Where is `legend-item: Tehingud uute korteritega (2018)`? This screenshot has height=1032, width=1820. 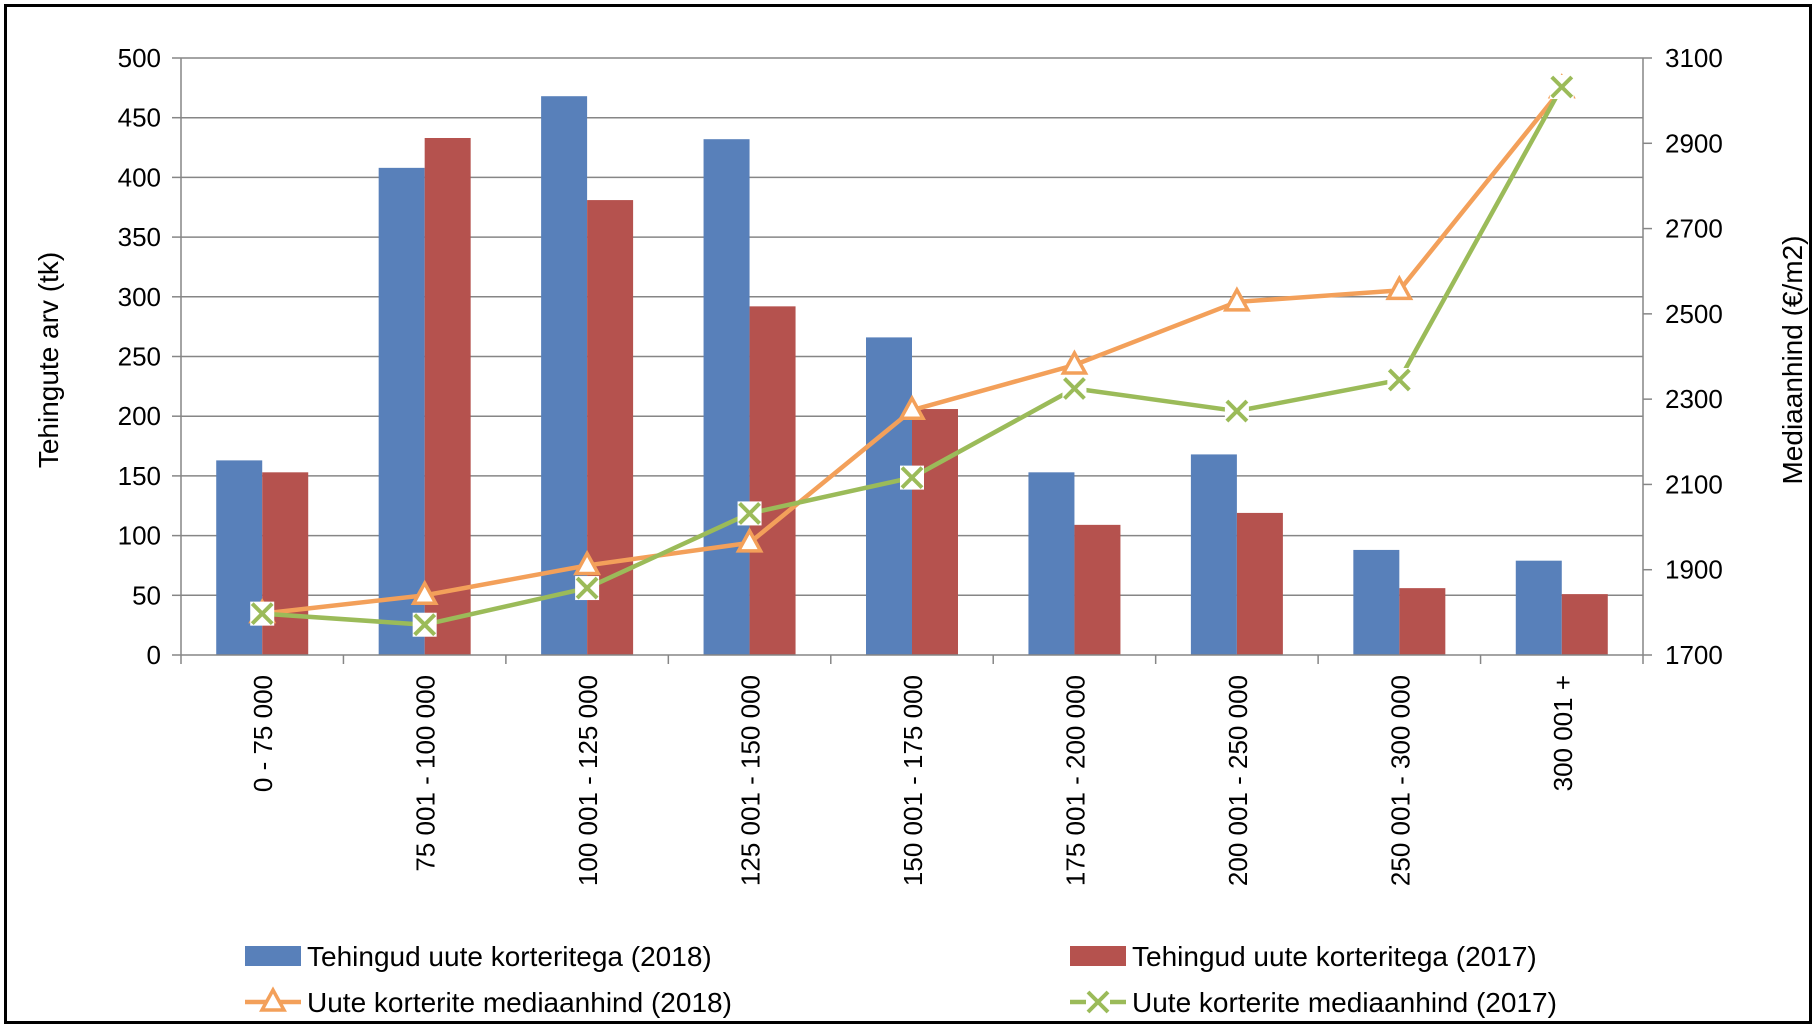
legend-item: Tehingud uute korteritega (2018) is located at coordinates (478, 956).